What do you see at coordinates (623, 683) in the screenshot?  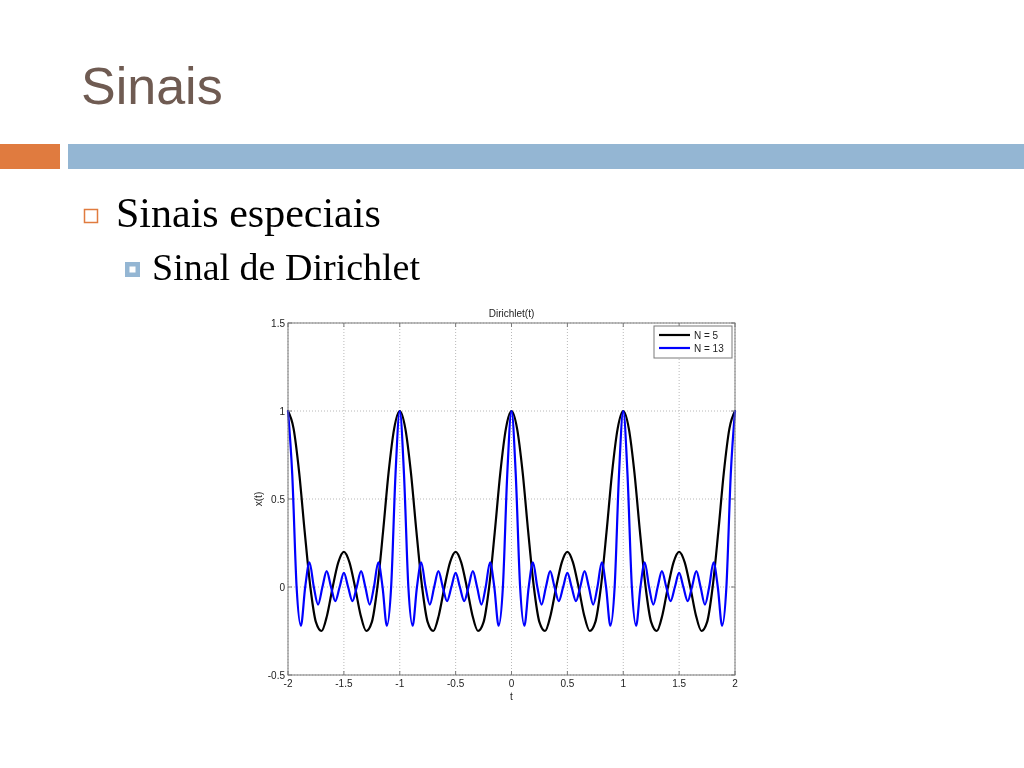 I see `x-tick-label: 1` at bounding box center [623, 683].